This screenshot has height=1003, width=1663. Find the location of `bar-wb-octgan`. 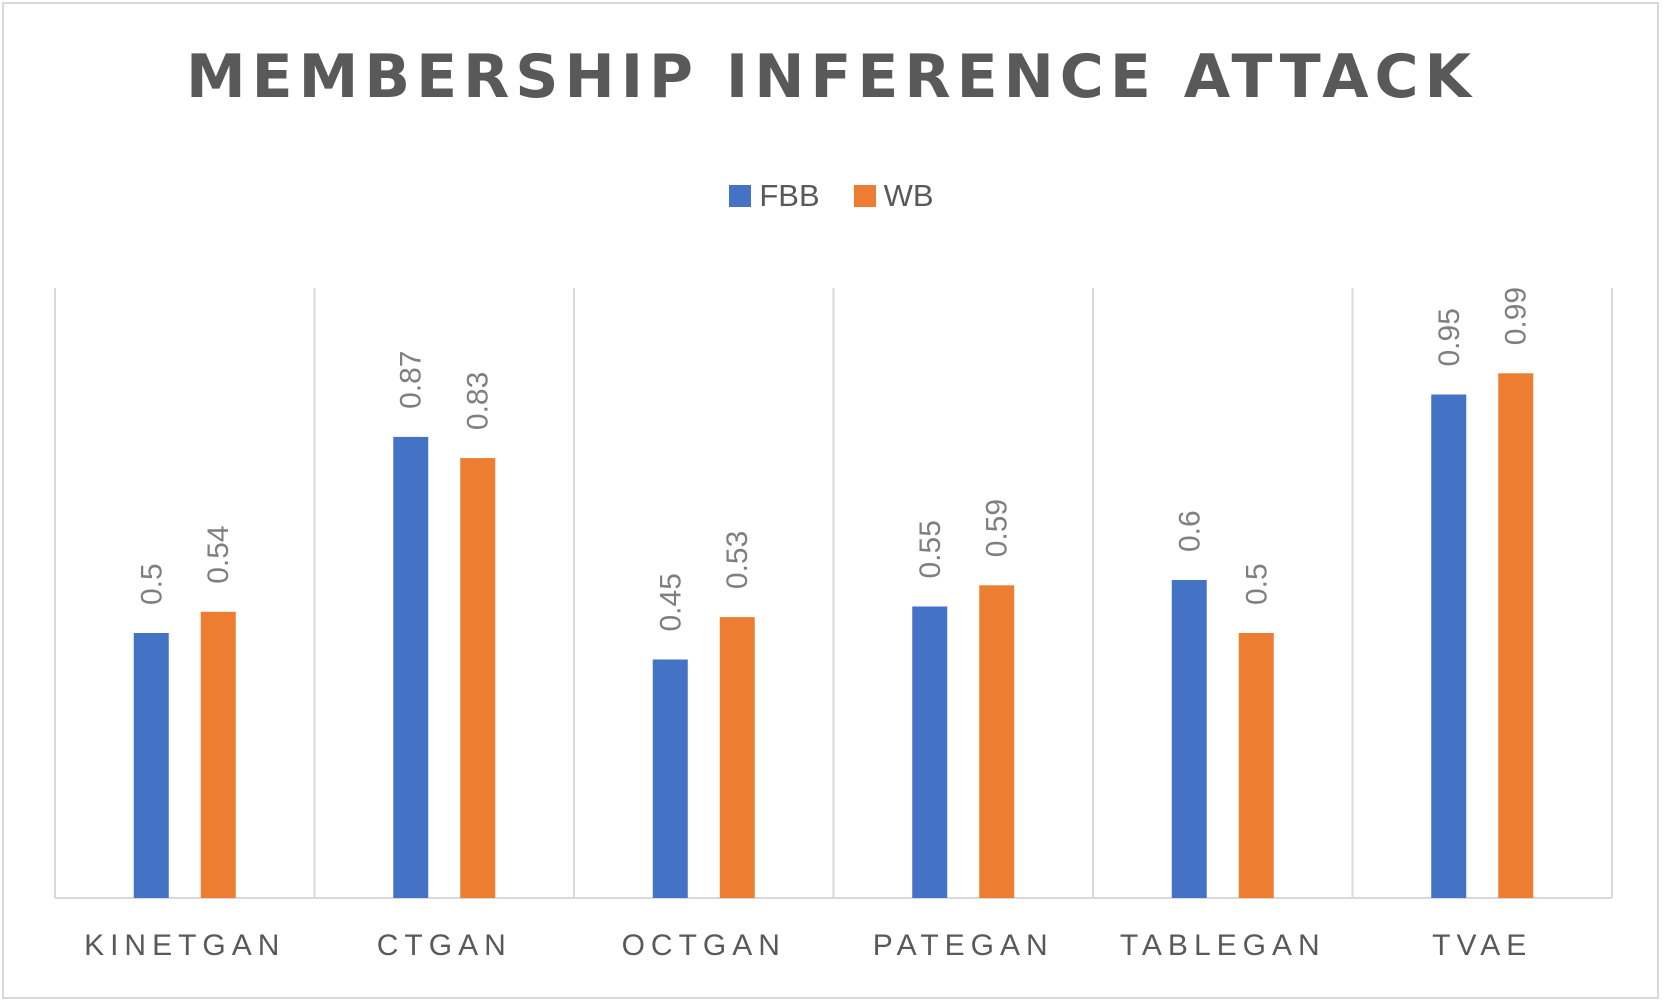

bar-wb-octgan is located at coordinates (737, 757).